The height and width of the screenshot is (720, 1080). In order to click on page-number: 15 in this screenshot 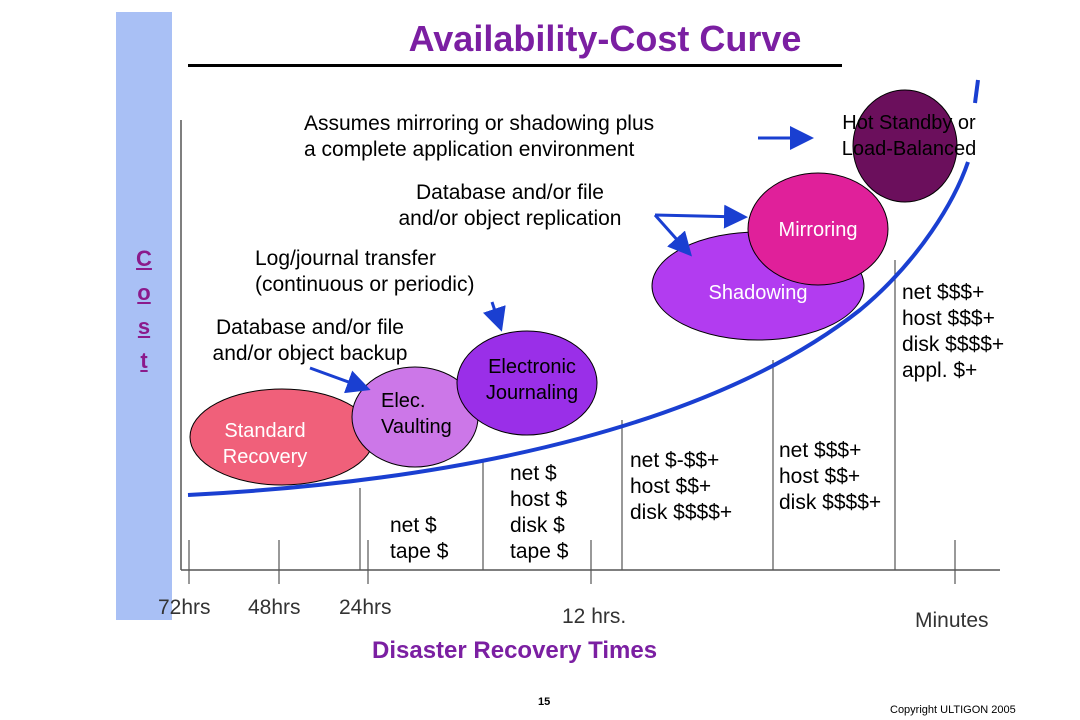, I will do `click(544, 702)`.